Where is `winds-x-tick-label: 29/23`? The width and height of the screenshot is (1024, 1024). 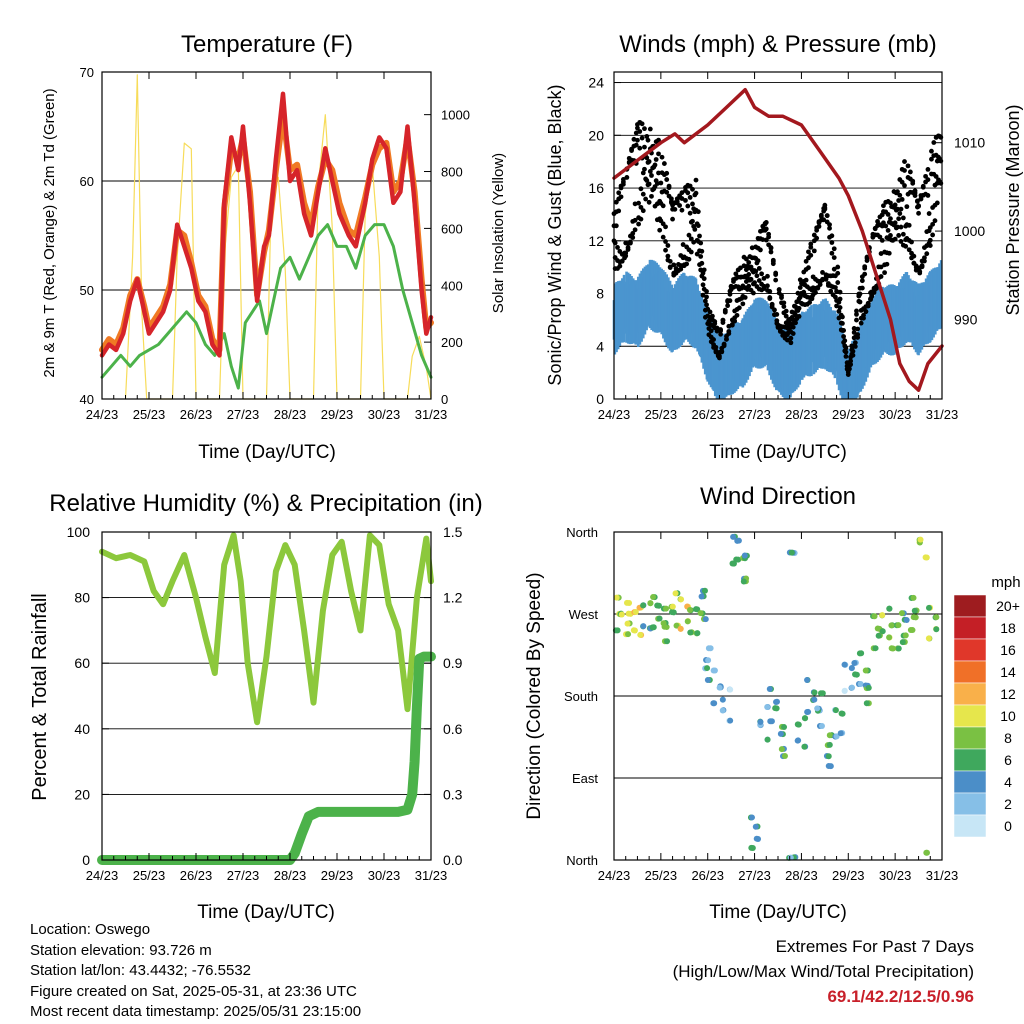
winds-x-tick-label: 29/23 is located at coordinates (848, 414).